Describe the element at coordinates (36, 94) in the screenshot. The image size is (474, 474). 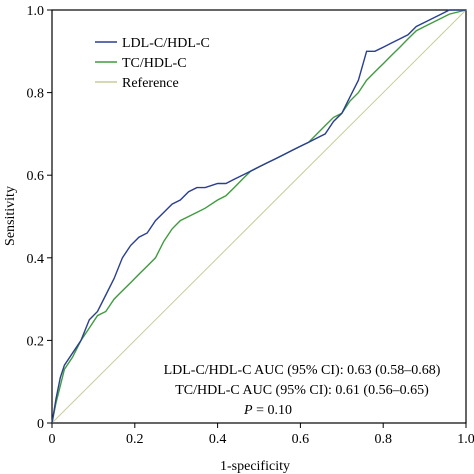
I see `y-tick-label: 0.8` at that location.